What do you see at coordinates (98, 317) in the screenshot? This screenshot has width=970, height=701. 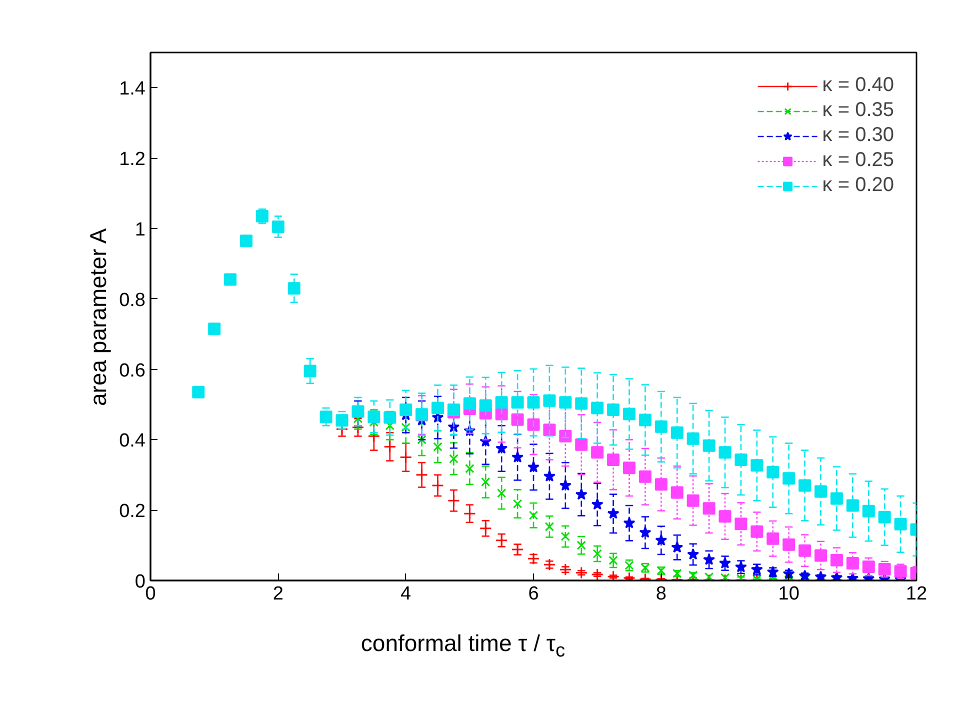 I see `y-axis-title: area parameter A` at bounding box center [98, 317].